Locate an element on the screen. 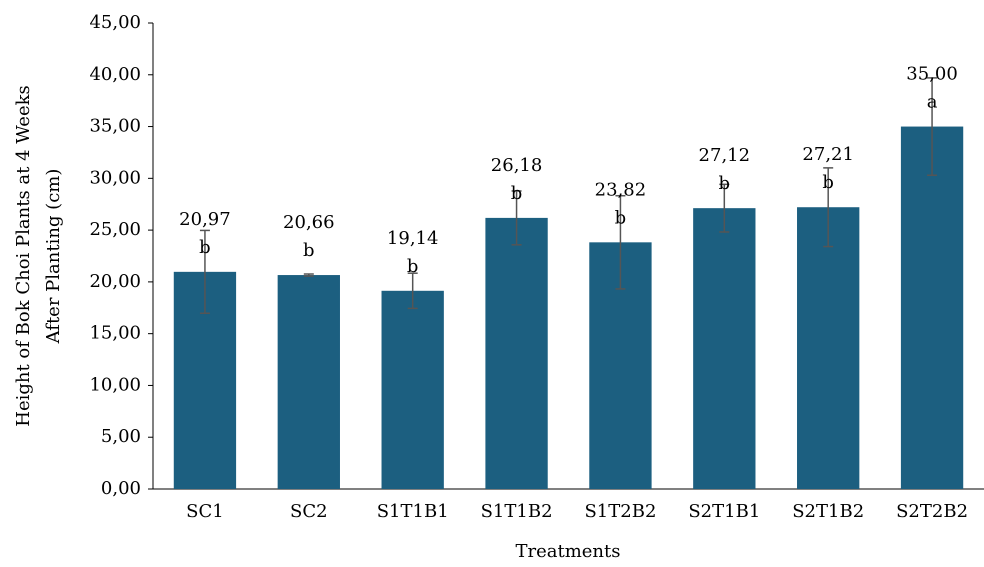 The image size is (984, 567). x-tick-label: SC1 is located at coordinates (205, 511).